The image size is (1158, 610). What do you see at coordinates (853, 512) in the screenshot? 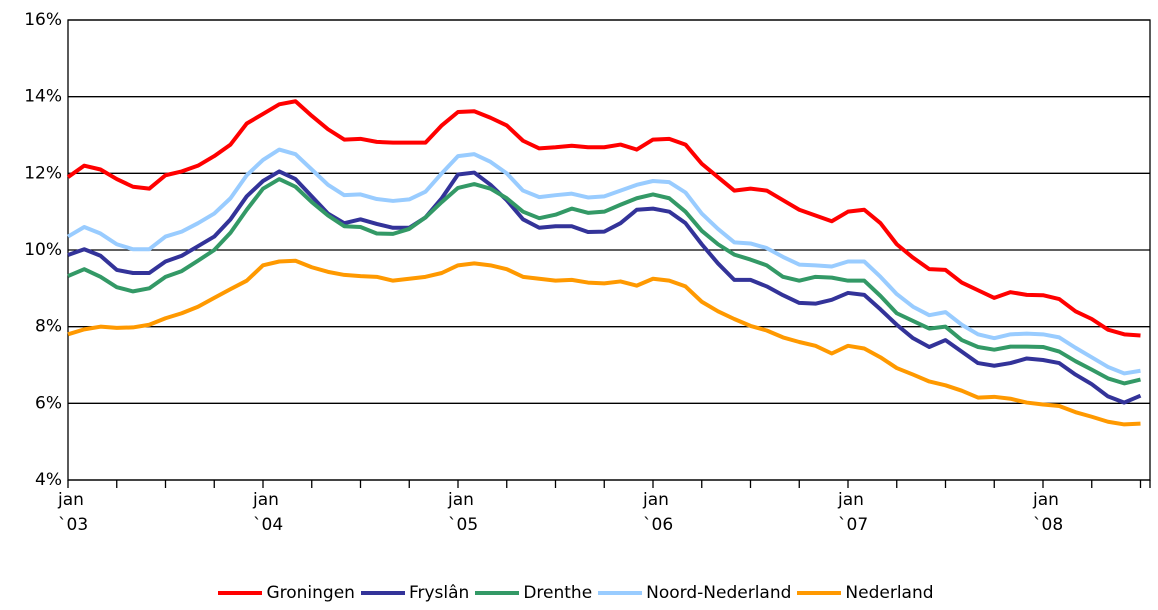
I see `x-tick-label: jan `07` at bounding box center [853, 512].